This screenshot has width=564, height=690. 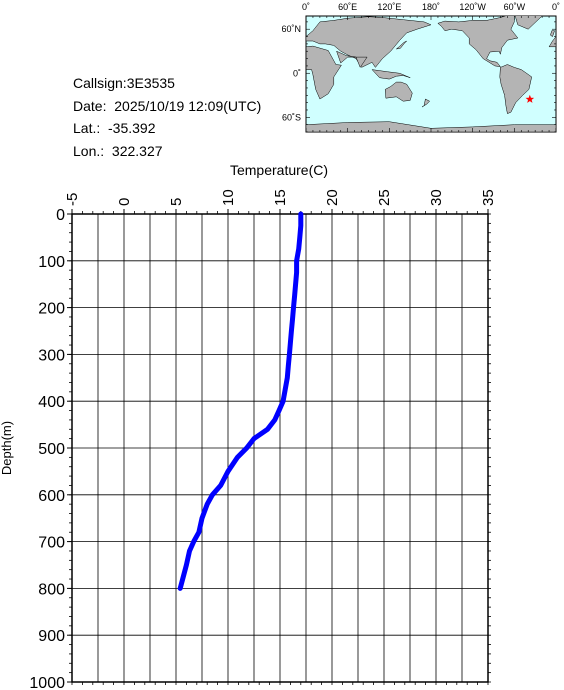 I want to click on callsign-text: Callsign:3E3535, so click(x=124, y=83).